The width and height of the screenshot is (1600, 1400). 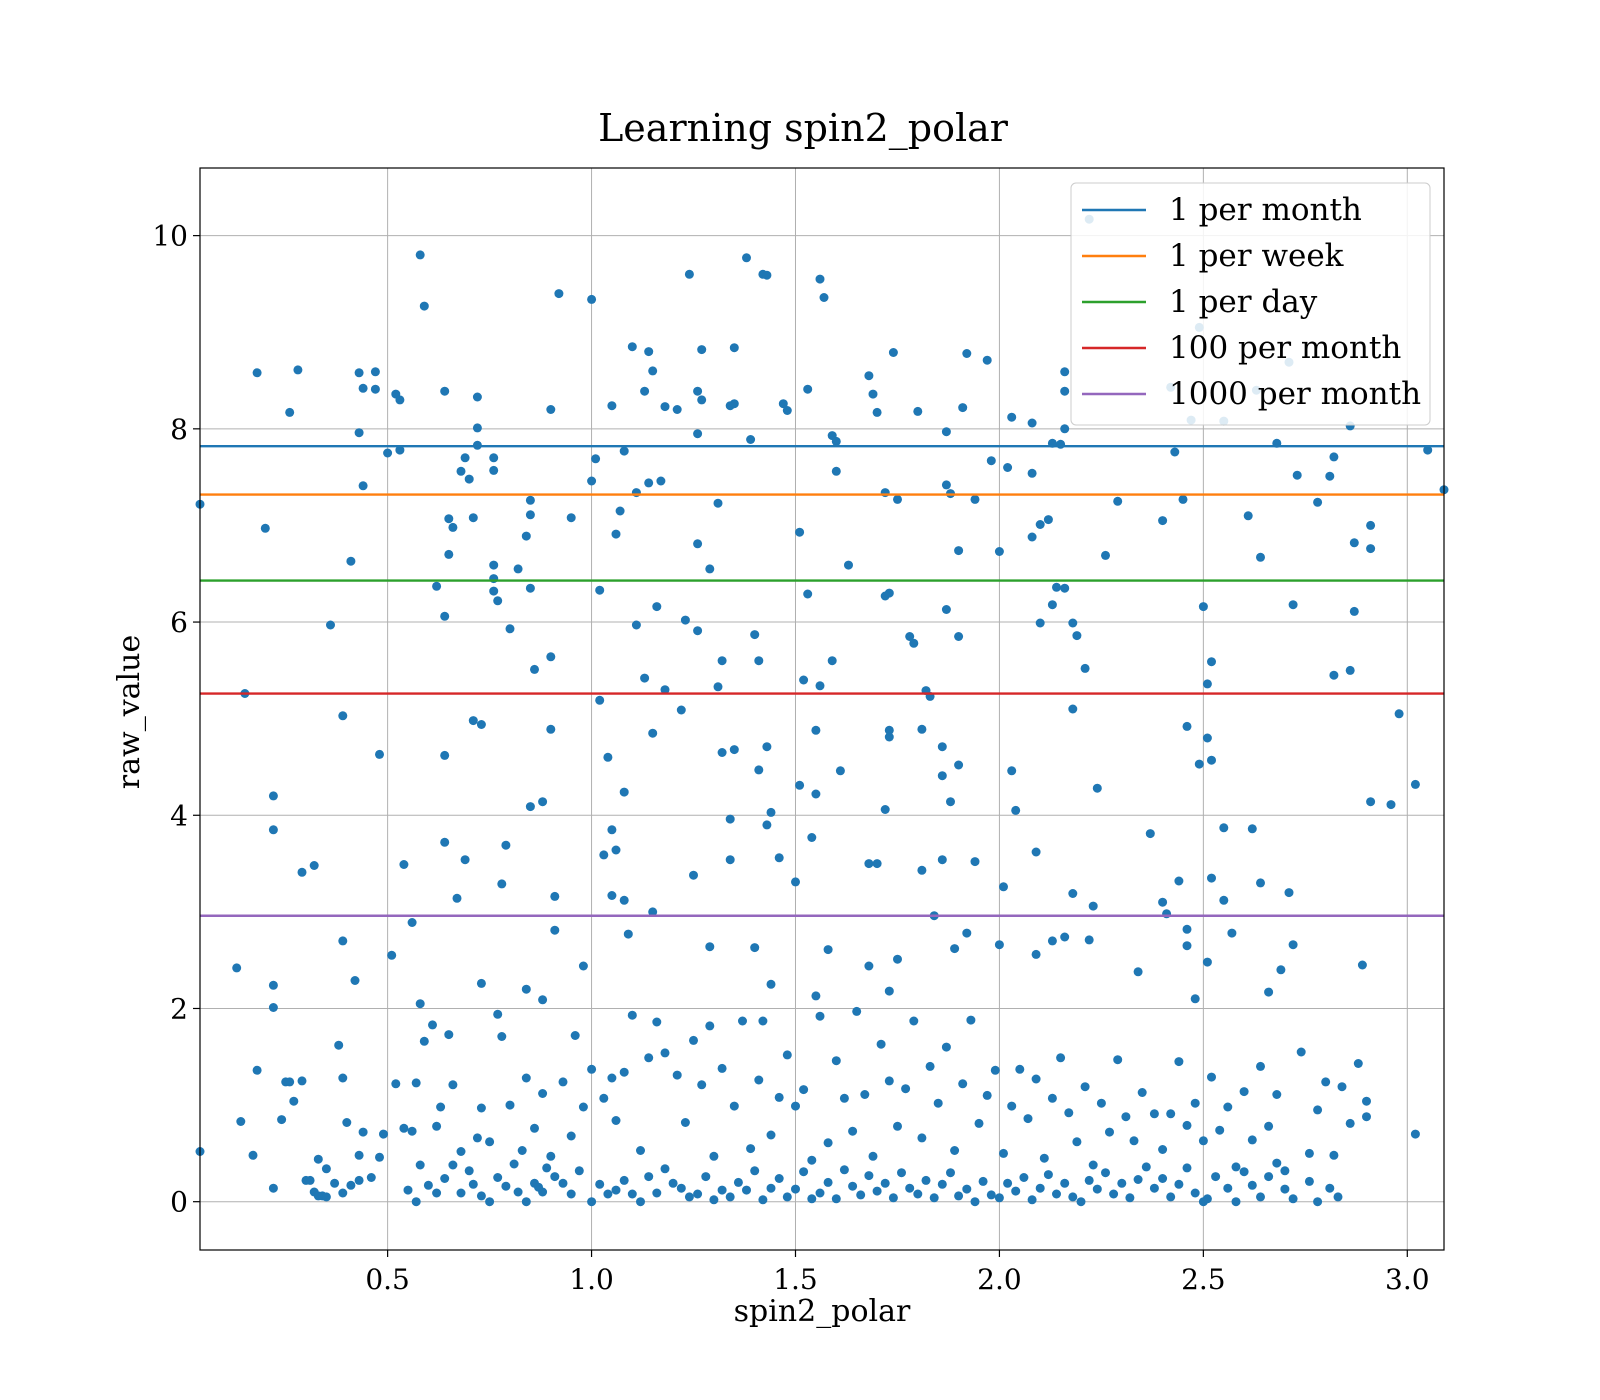 I want to click on legend-label: 1 per month, so click(x=1265, y=210).